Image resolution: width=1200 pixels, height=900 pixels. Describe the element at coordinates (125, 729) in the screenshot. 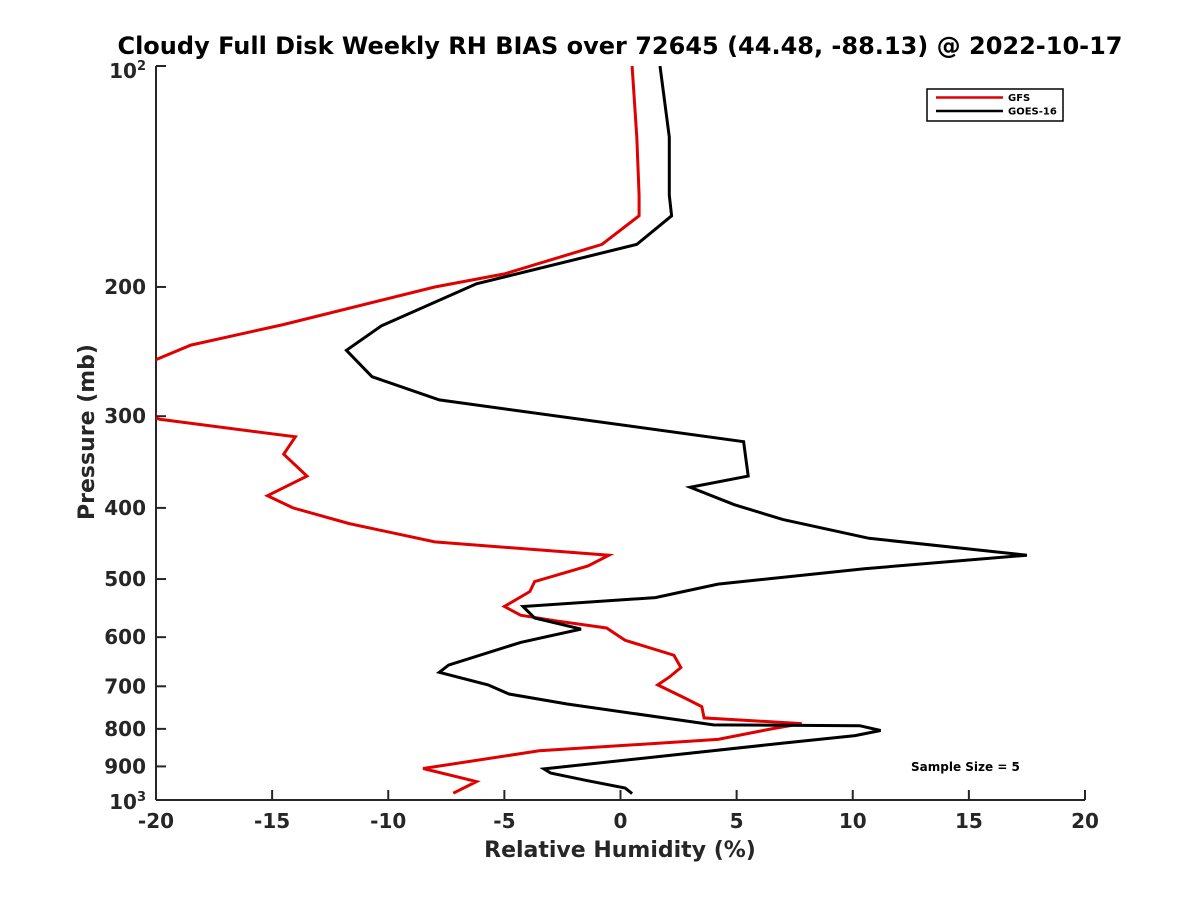

I see `y-tick-label: 800` at that location.